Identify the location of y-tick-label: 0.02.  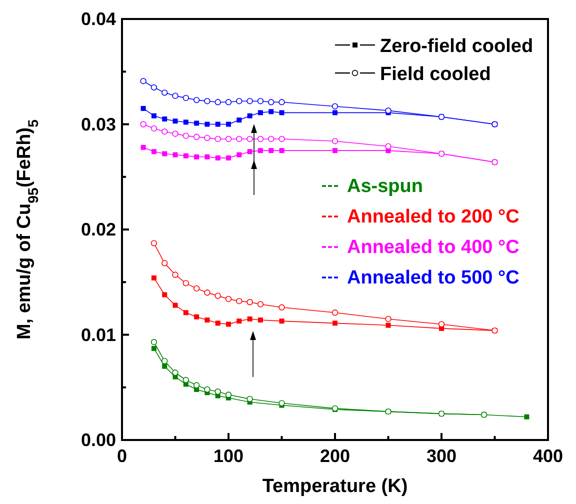
(98, 230).